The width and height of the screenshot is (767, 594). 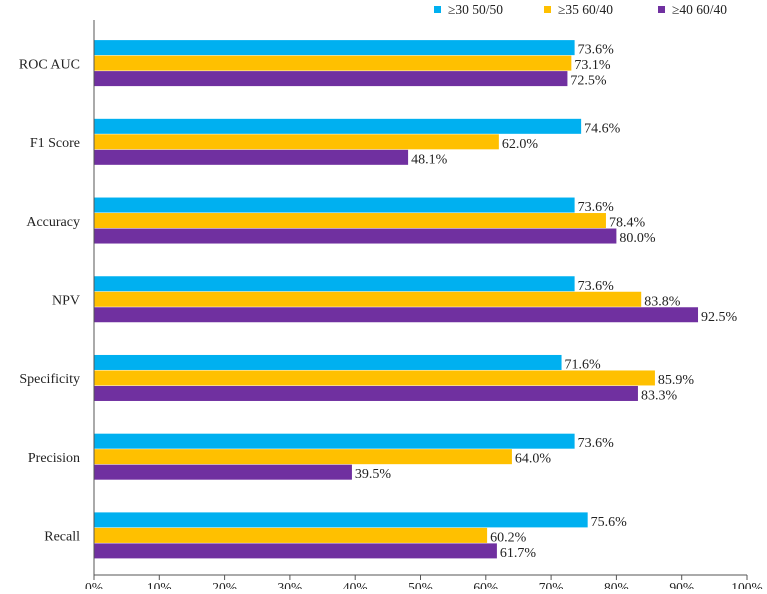 I want to click on category-label: Recall, so click(x=62, y=537).